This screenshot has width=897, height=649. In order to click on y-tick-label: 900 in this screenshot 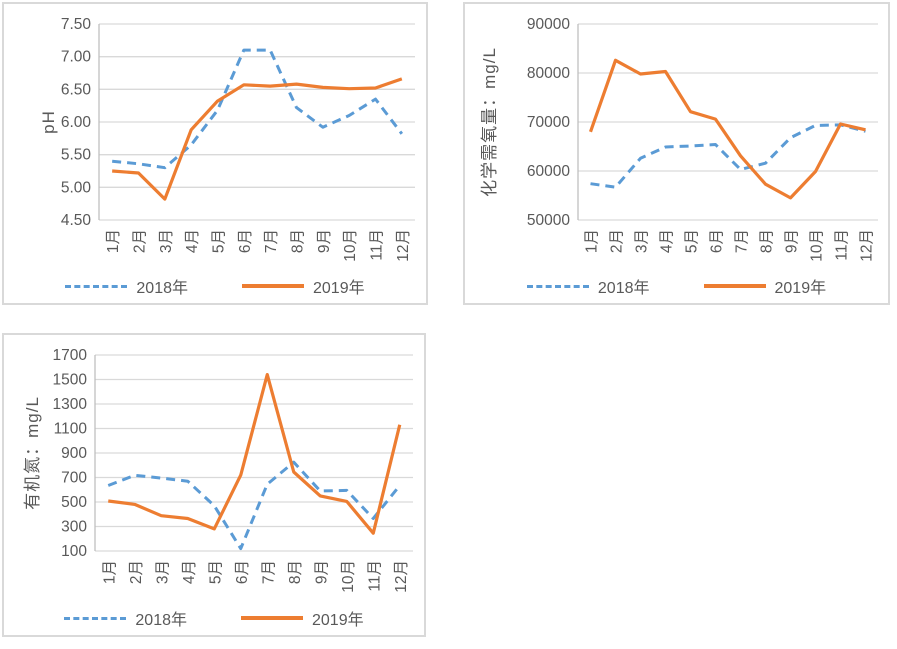, I will do `click(74, 453)`.